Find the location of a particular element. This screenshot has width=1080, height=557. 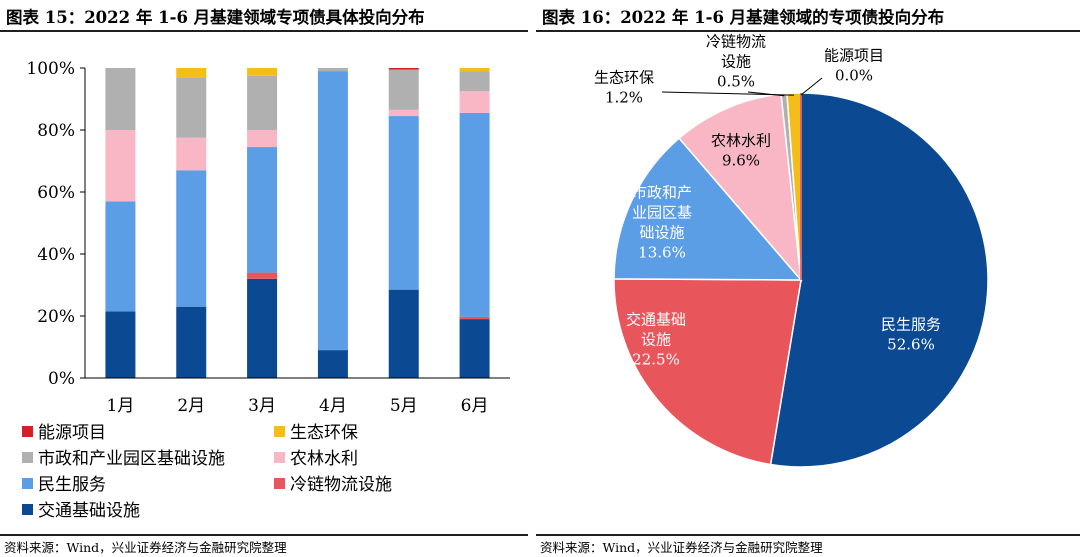

x-tick-label: 4月 is located at coordinates (333, 406).